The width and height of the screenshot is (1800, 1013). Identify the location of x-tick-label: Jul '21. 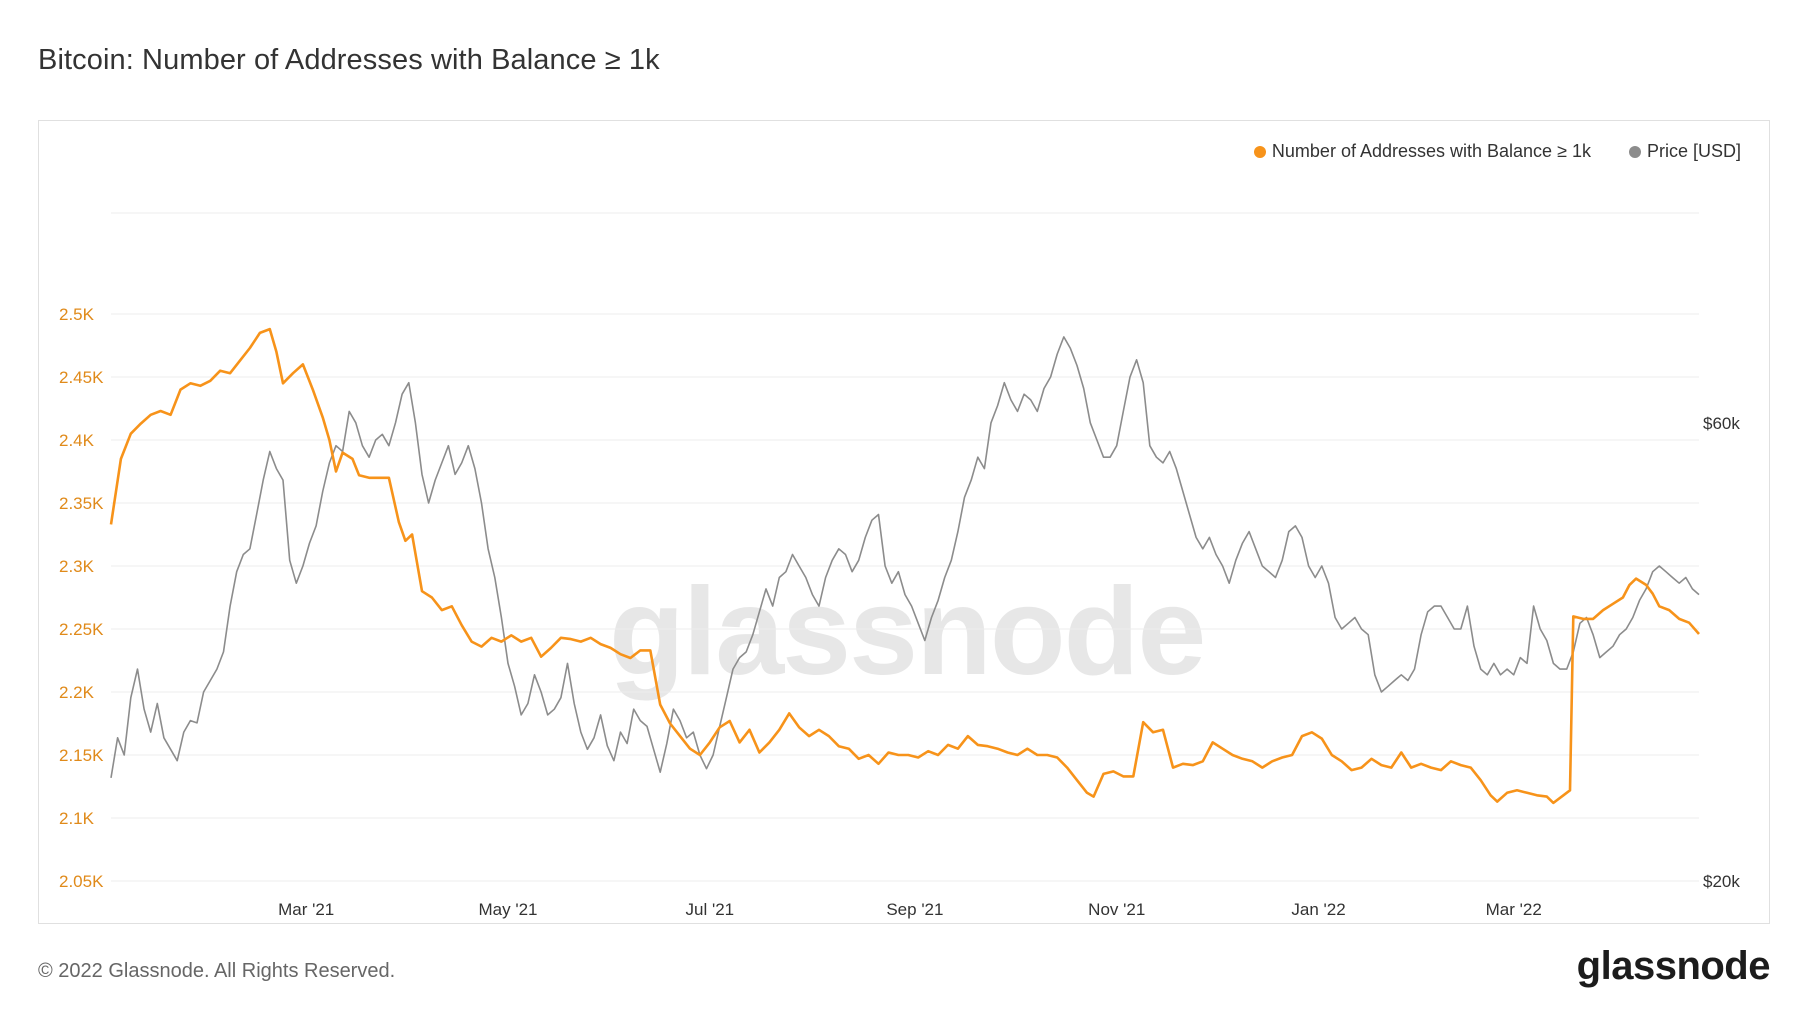
(710, 909).